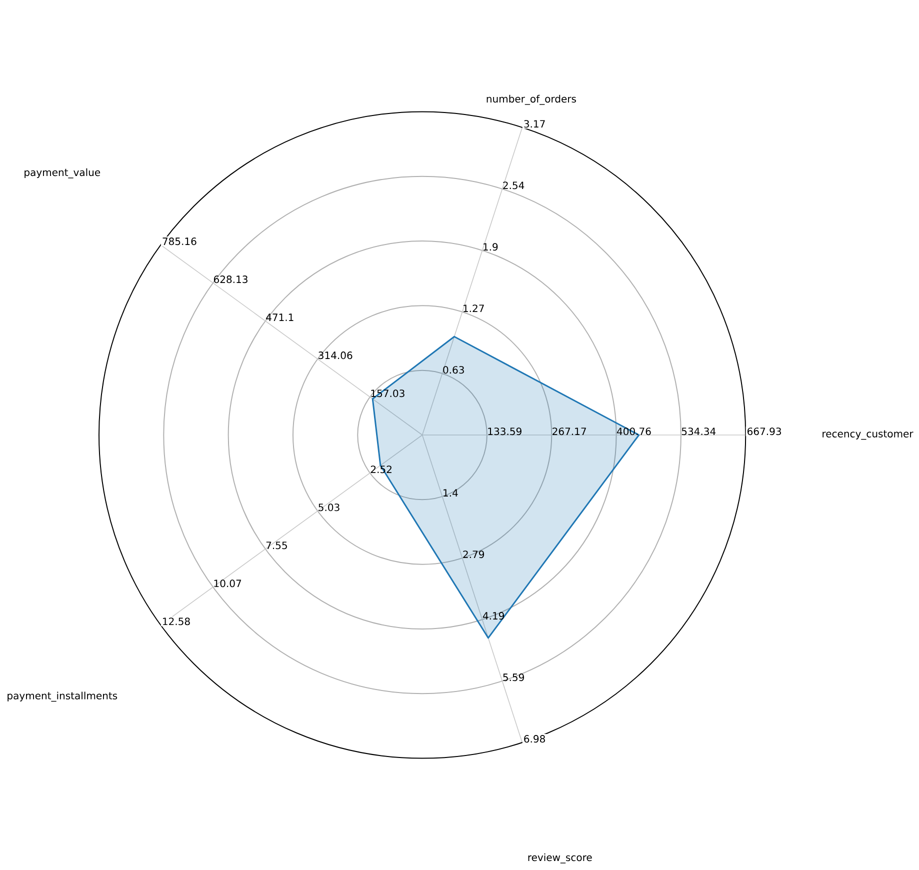 The height and width of the screenshot is (870, 919). Describe the element at coordinates (451, 492) in the screenshot. I see `text: 1.4` at that location.